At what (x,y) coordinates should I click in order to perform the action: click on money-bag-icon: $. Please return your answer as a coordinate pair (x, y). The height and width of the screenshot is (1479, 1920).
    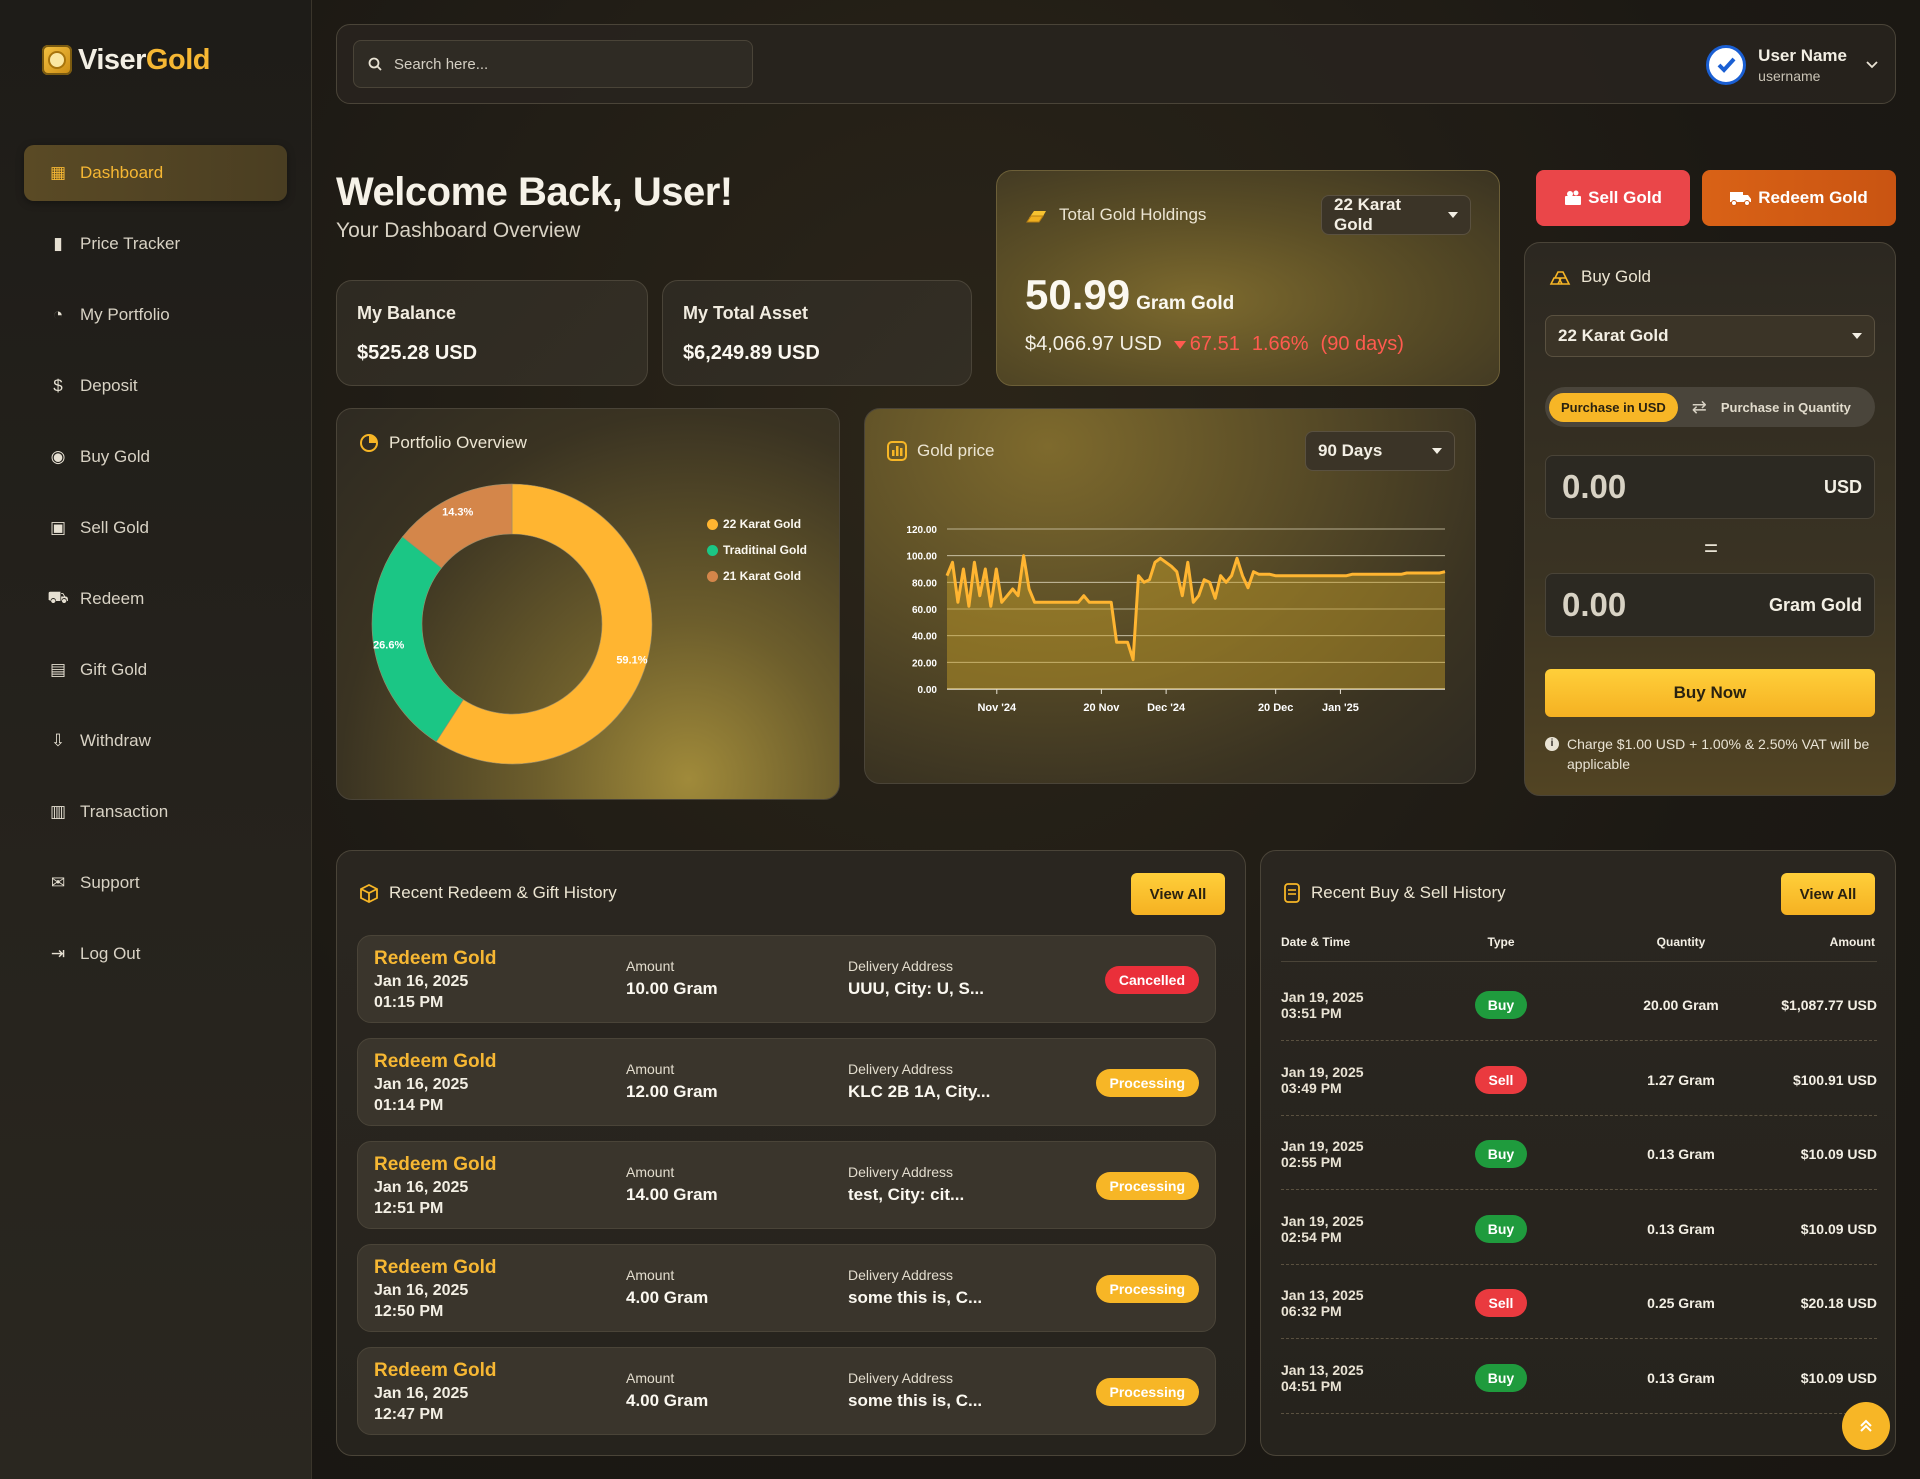
    Looking at the image, I should click on (58, 385).